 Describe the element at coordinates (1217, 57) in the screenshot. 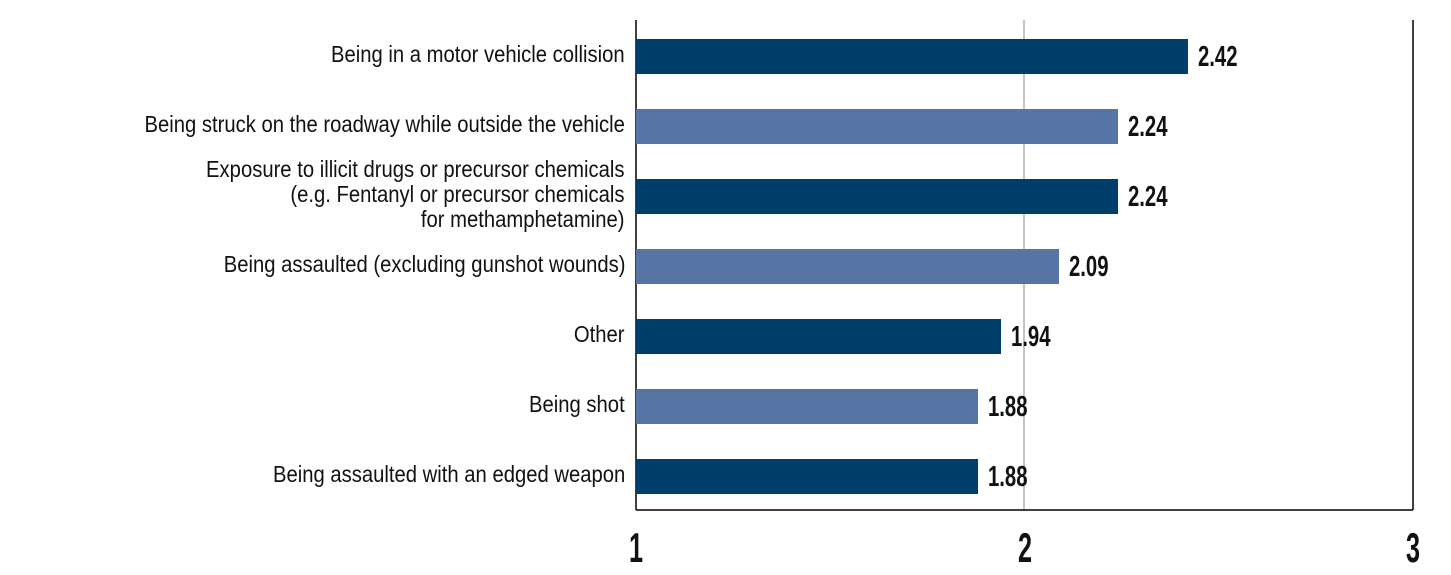

I see `value-label: 2.42` at that location.